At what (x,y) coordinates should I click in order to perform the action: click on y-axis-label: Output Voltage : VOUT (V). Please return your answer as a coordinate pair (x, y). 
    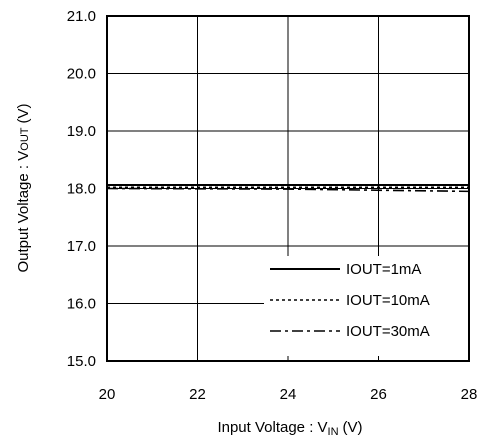
    Looking at the image, I should click on (23, 188).